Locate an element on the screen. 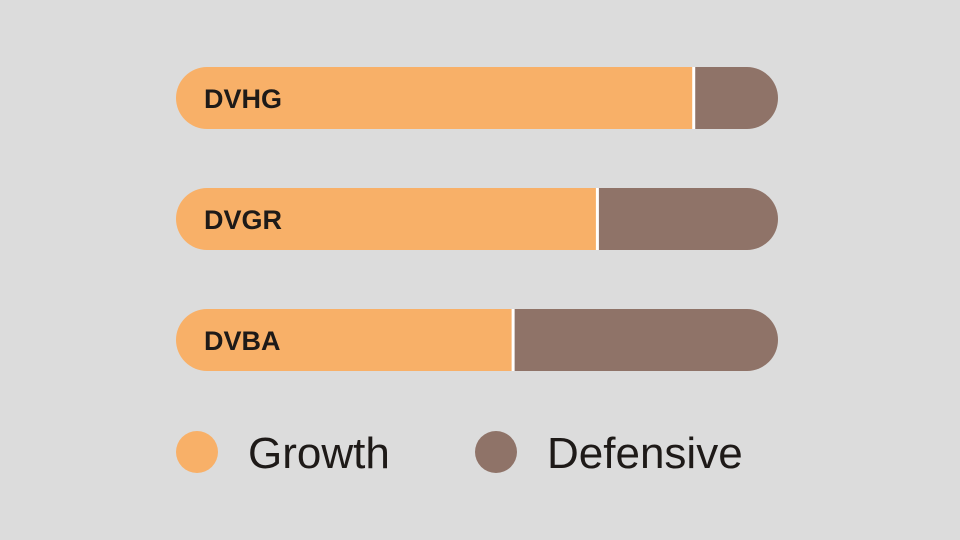 The height and width of the screenshot is (540, 960). legend-label-growth: Growth is located at coordinates (319, 453).